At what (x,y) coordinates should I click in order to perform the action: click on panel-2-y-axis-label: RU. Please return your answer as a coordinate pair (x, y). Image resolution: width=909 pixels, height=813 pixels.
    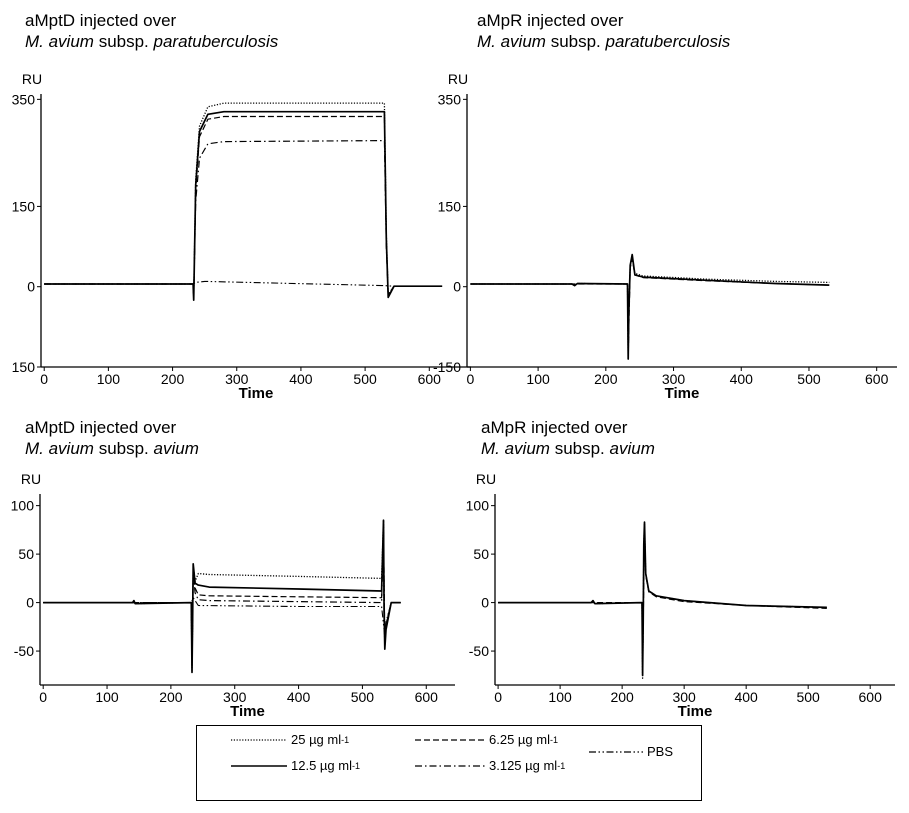
    Looking at the image, I should click on (458, 79).